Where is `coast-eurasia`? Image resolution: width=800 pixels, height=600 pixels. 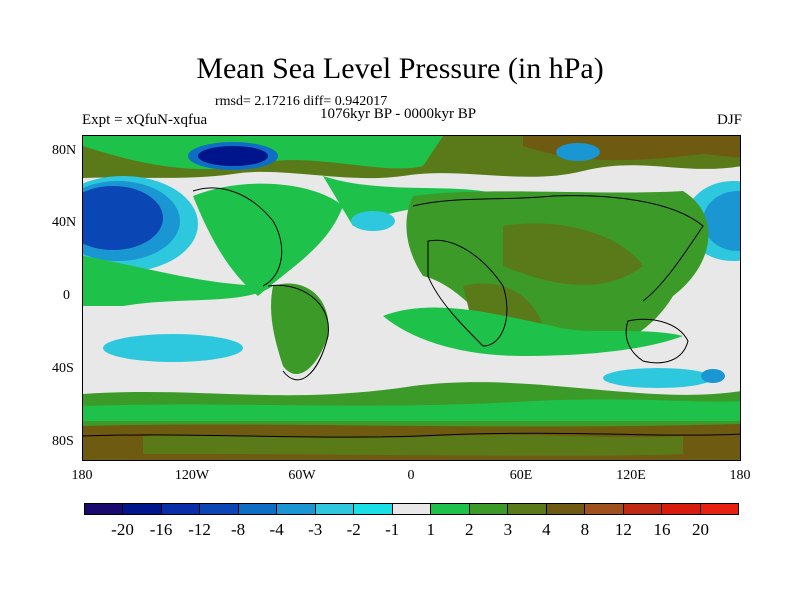 coast-eurasia is located at coordinates (558, 248).